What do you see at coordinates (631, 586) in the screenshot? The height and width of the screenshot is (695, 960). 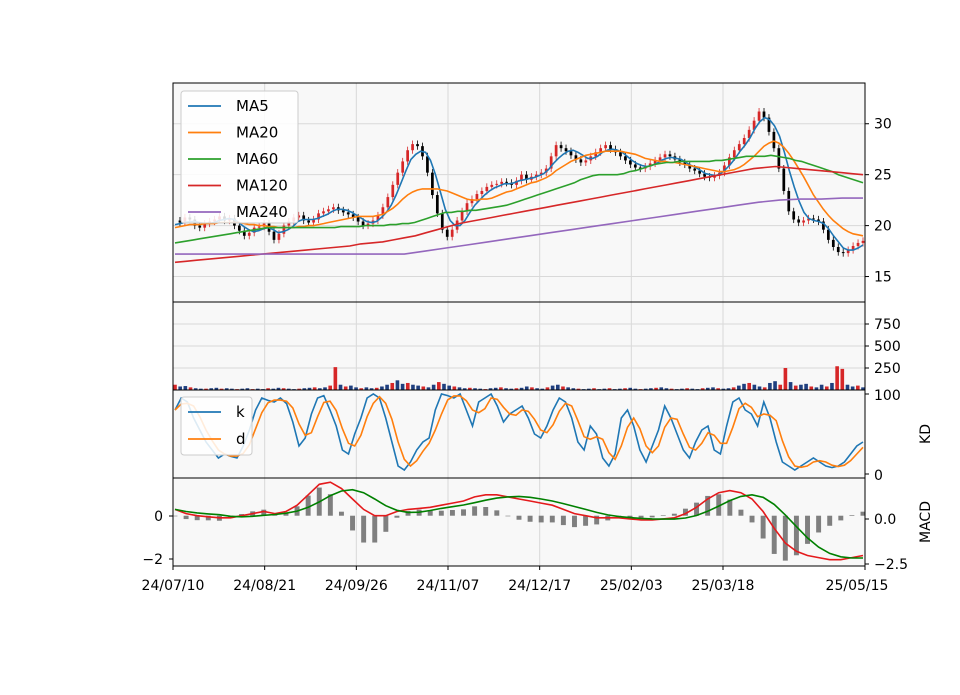 I see `x-tick-label: 25/02/03` at bounding box center [631, 586].